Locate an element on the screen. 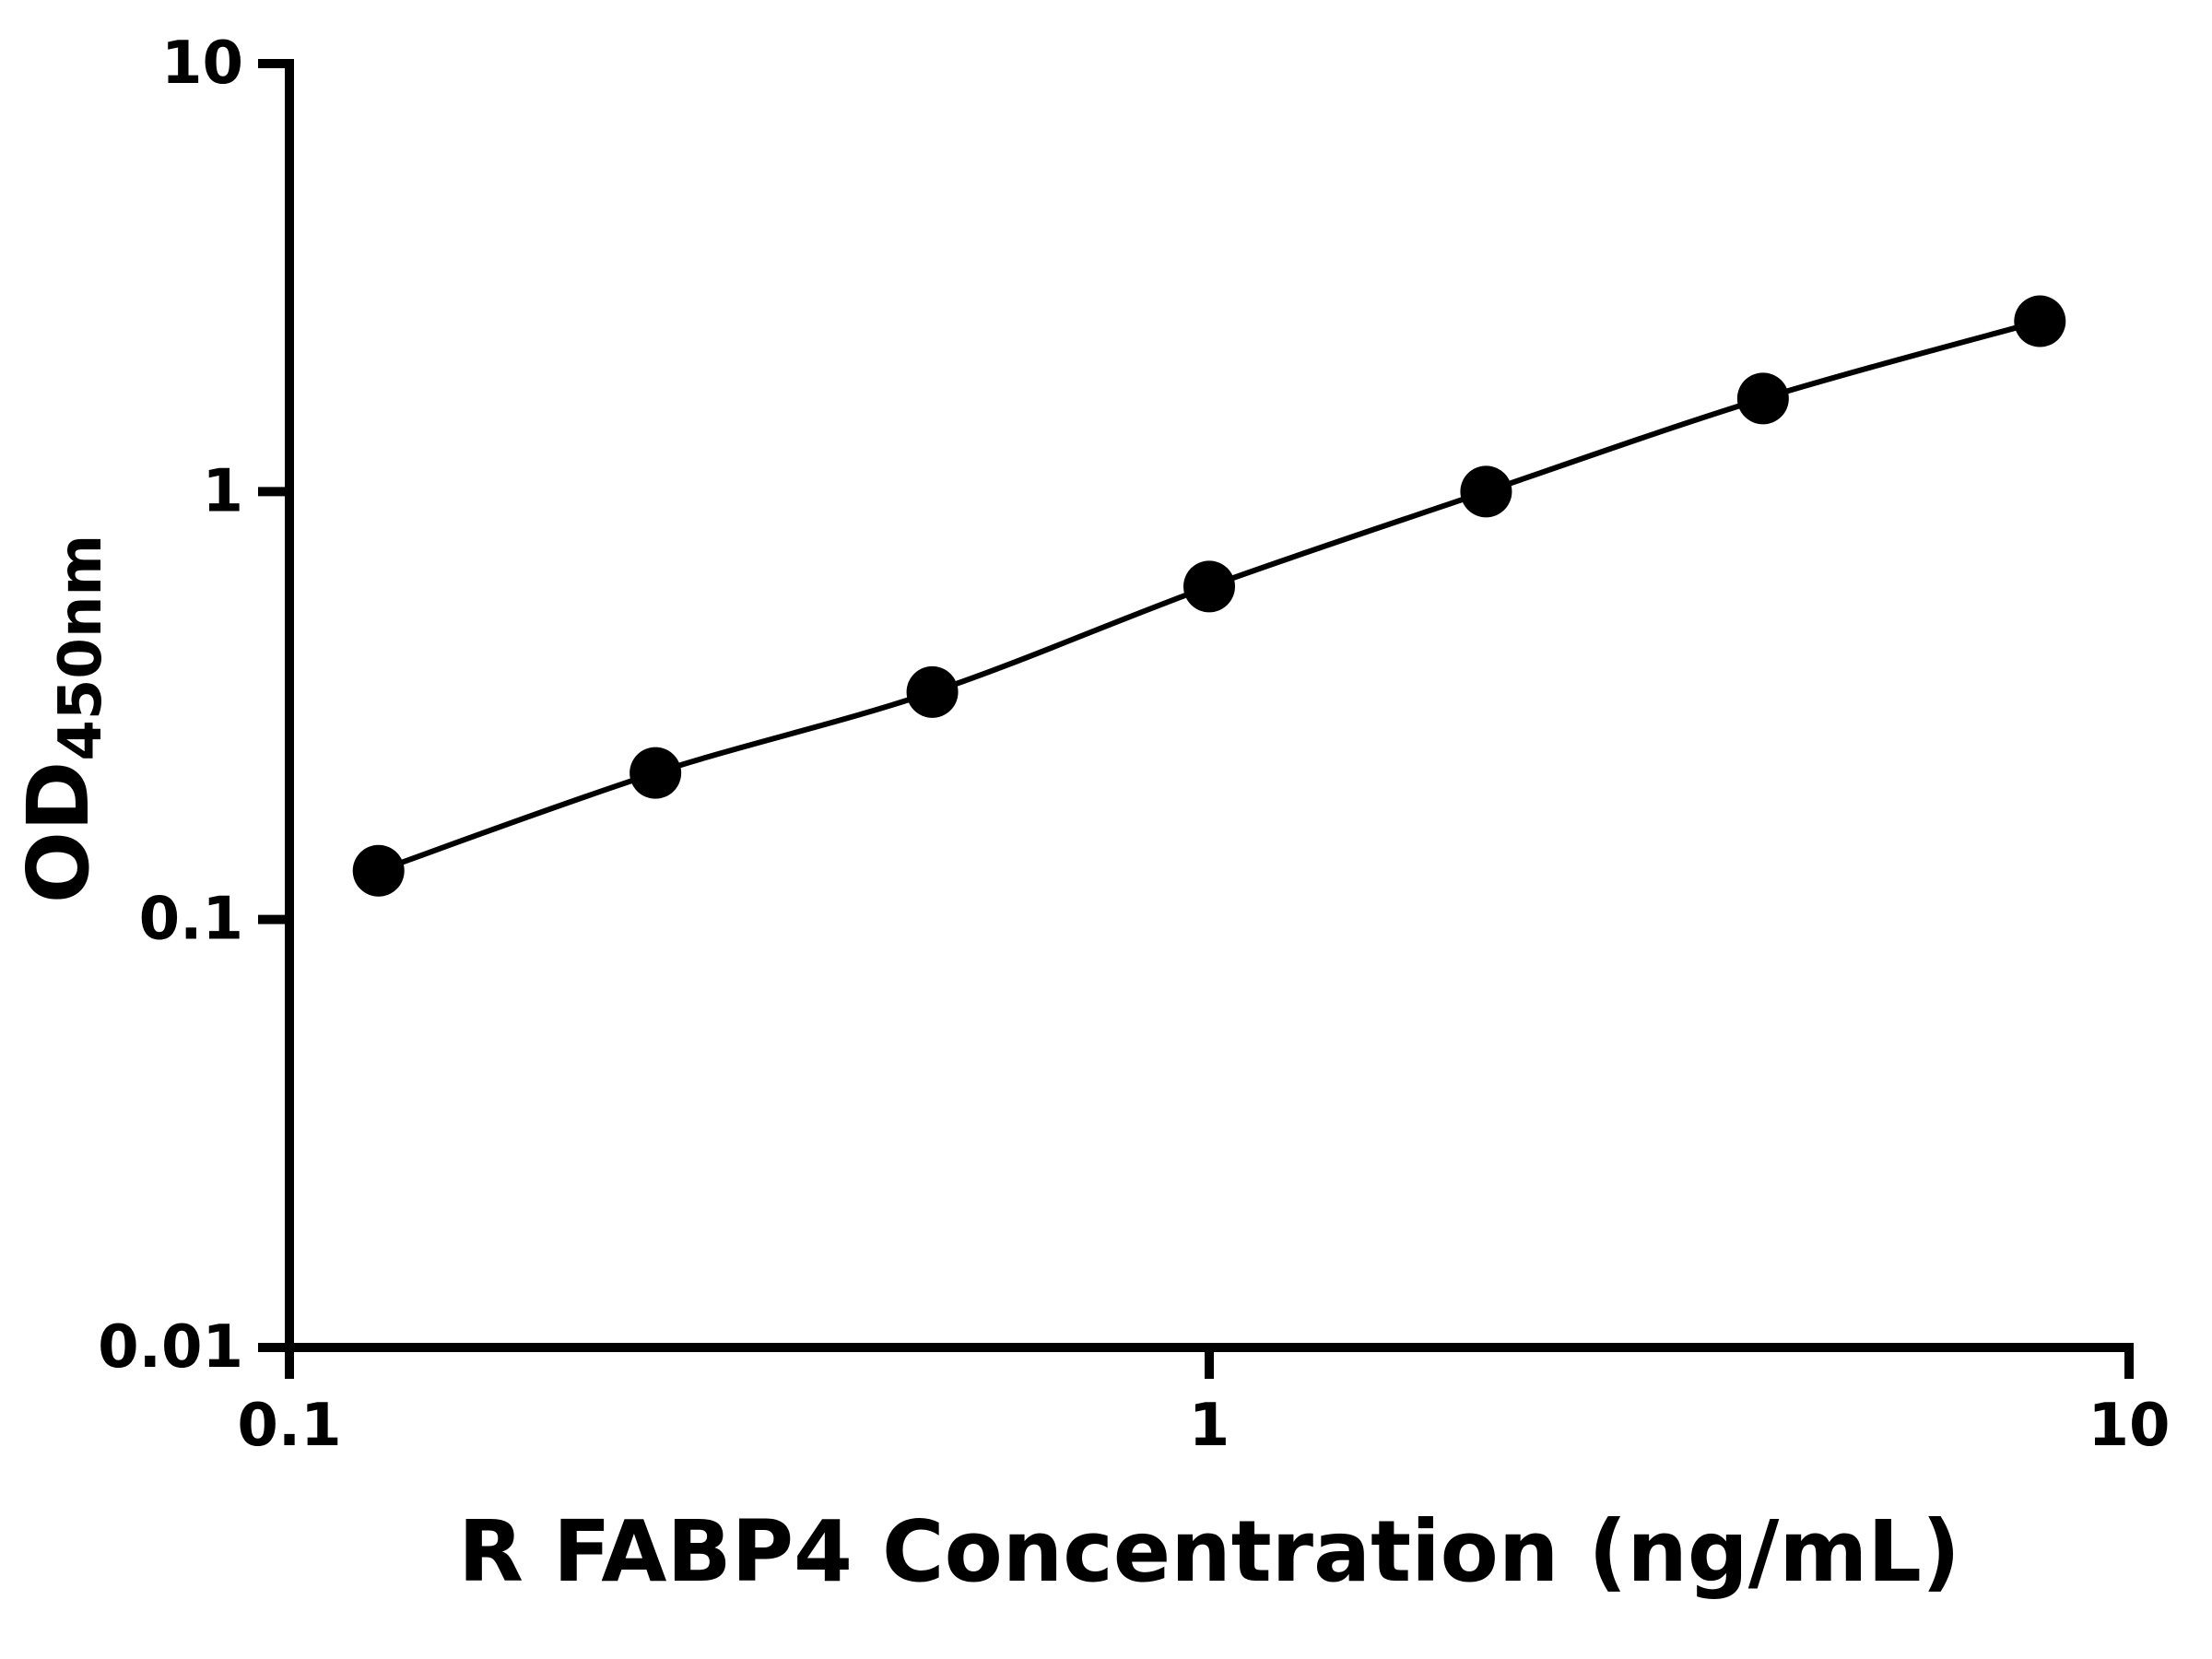  y-tick-label: 1 is located at coordinates (222, 491).